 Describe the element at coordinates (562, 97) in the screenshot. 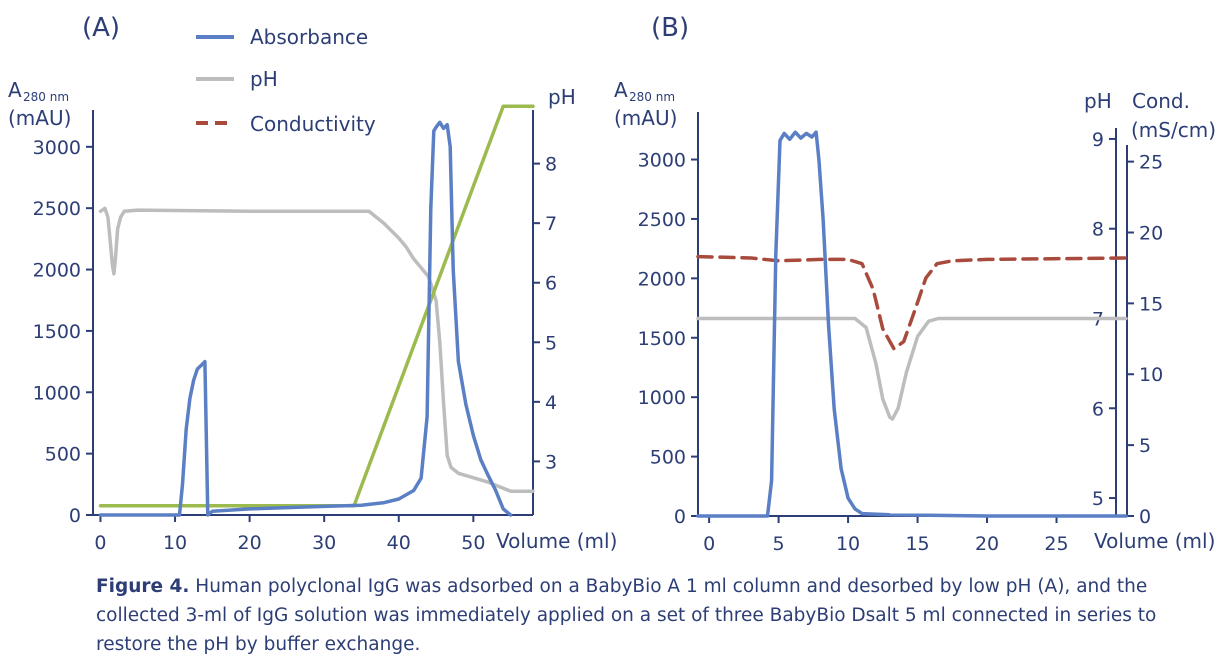

I see `panel-a-yright-title: pH` at that location.